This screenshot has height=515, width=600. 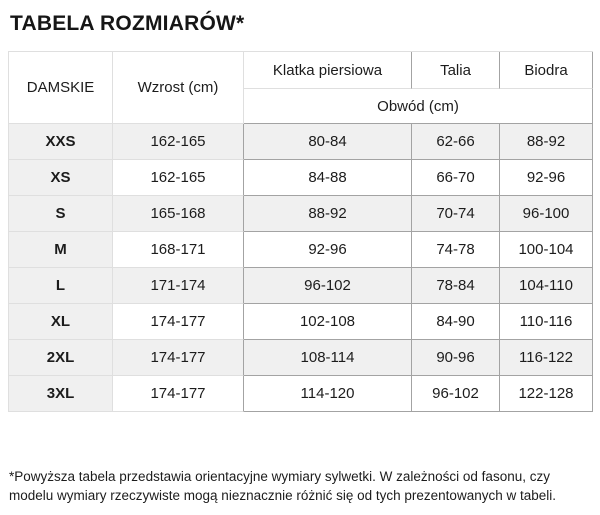 What do you see at coordinates (456, 394) in the screenshot?
I see `waist-cell: 96-102` at bounding box center [456, 394].